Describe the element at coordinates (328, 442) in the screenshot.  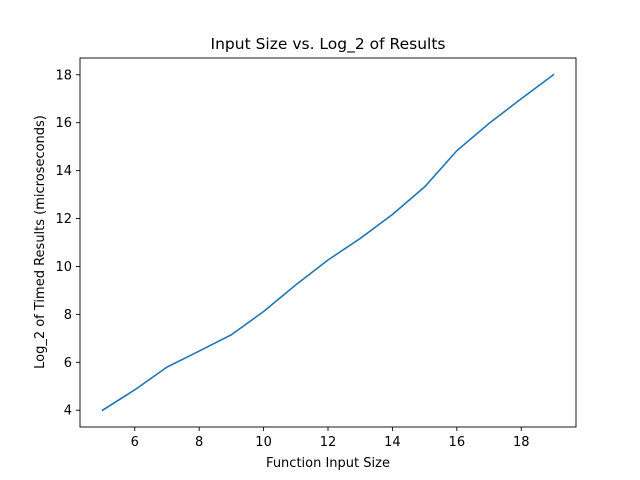
I see `x-tick-label: 12` at that location.